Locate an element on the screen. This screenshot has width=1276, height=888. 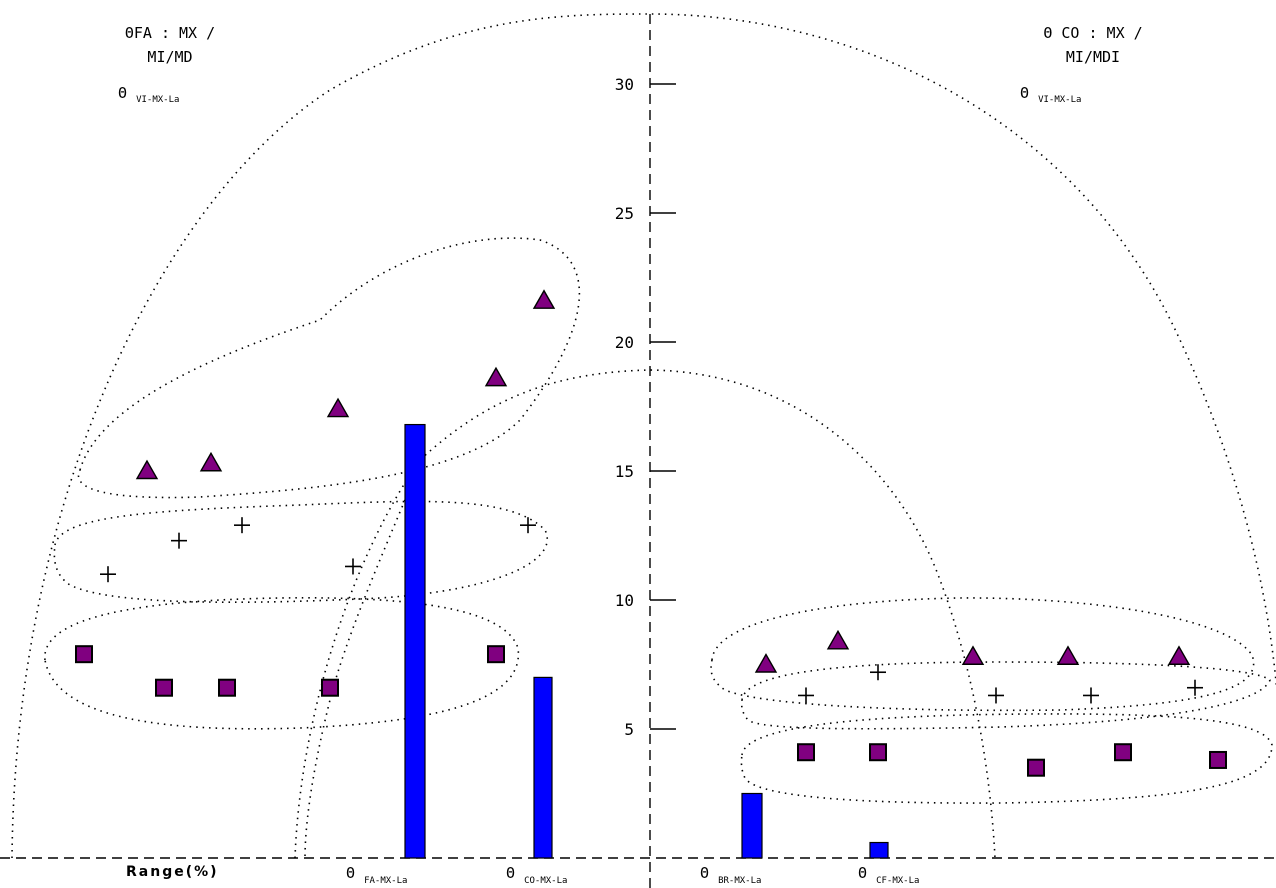
bar-label-sub: FA-MX-La is located at coordinates (386, 881).